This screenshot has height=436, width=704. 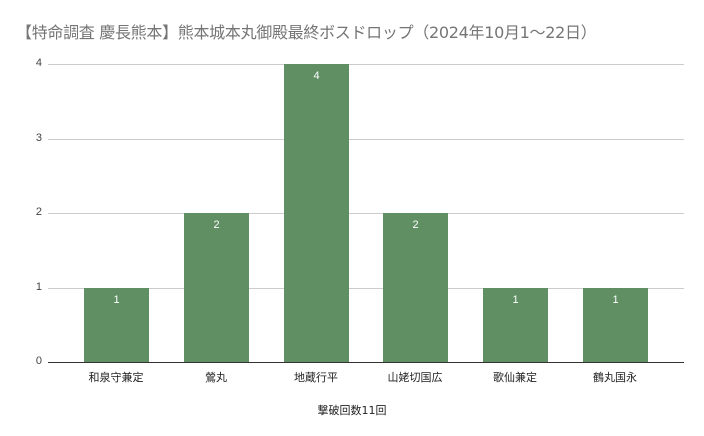 I want to click on y-tick-2: 2, so click(x=38, y=212).